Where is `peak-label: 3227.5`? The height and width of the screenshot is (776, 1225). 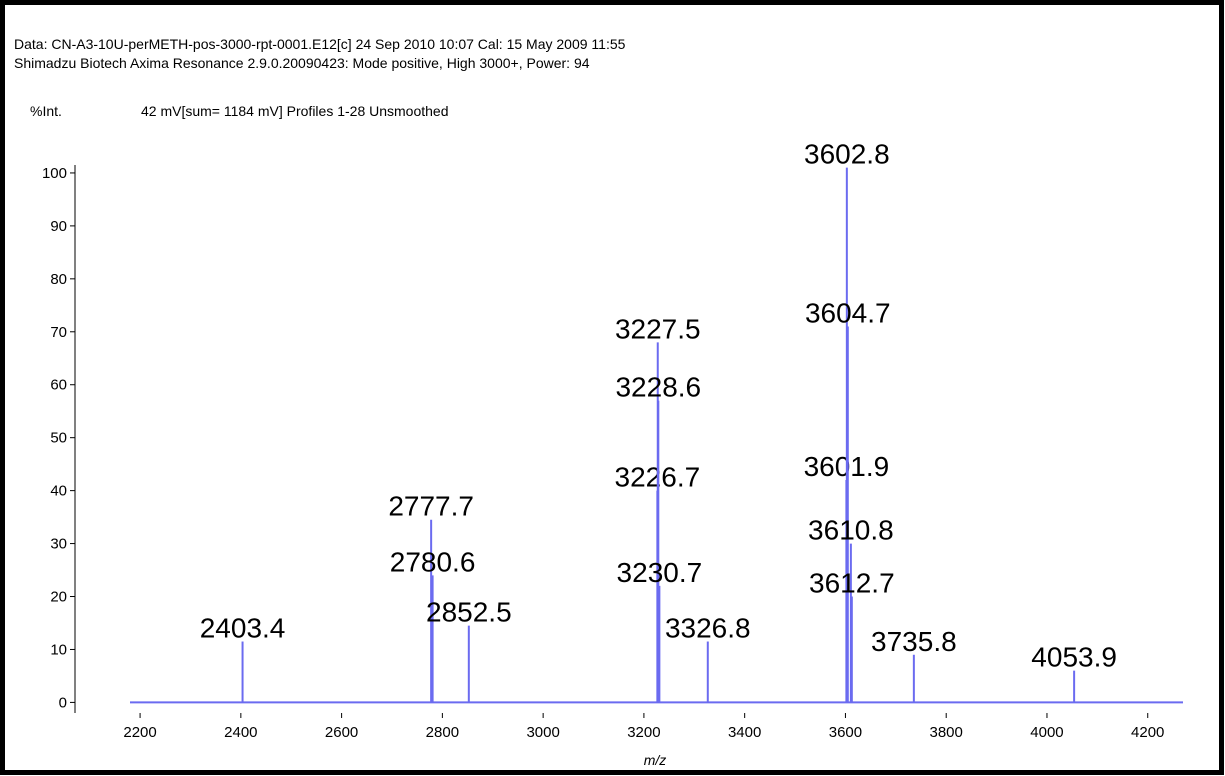
peak-label: 3227.5 is located at coordinates (658, 328).